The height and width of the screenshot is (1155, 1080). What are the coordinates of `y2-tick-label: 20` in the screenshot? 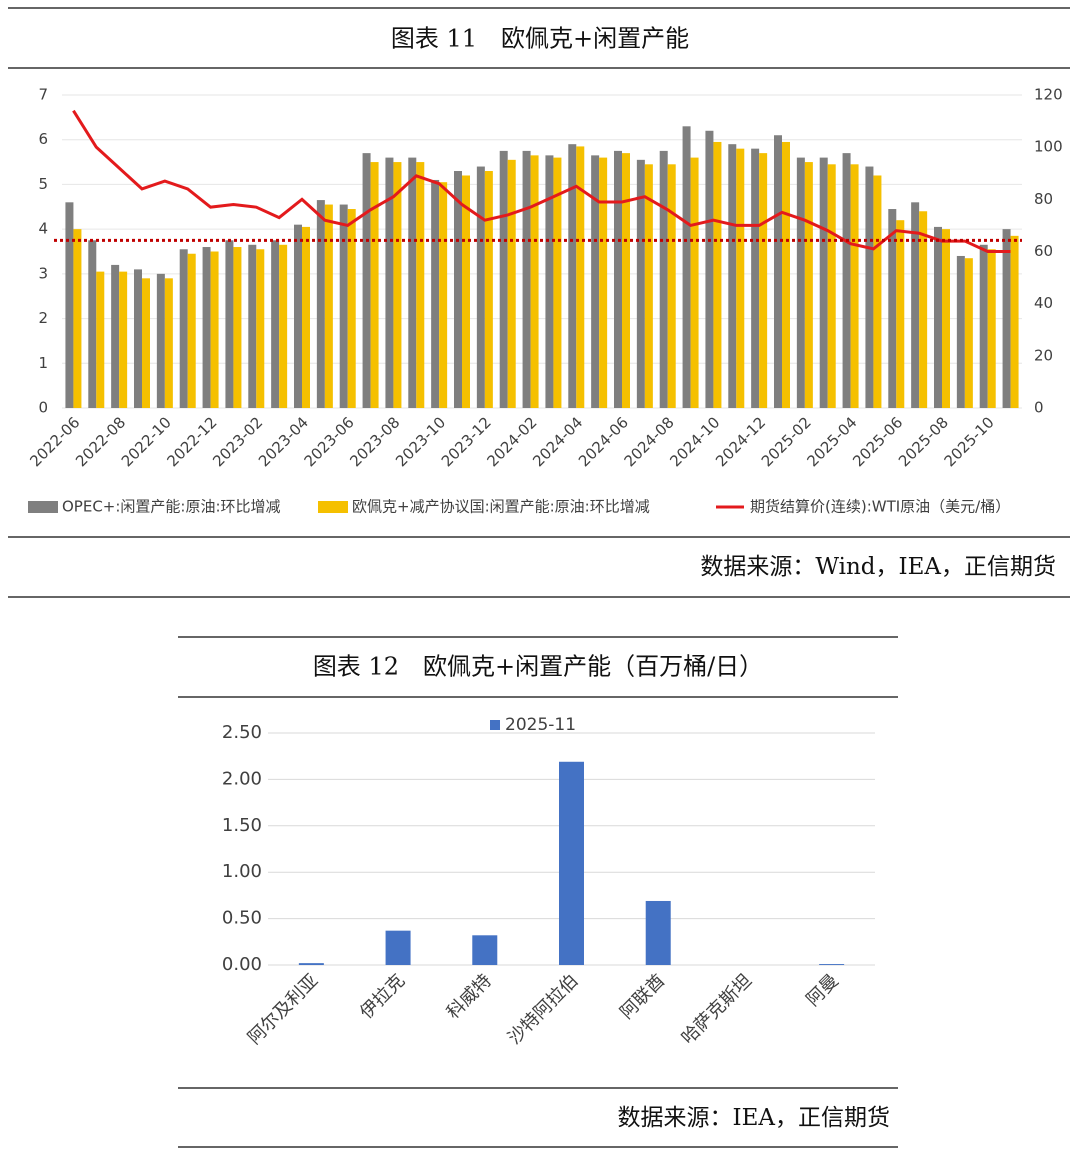 It's located at (1043, 355).